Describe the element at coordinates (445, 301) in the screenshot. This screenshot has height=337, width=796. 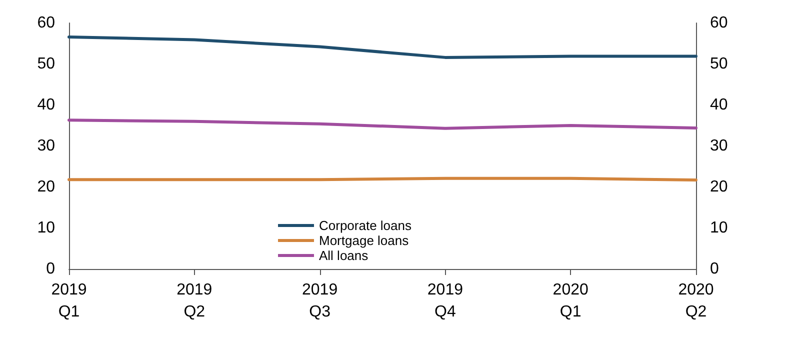
I see `x-tick-label: 2019 Q4` at that location.